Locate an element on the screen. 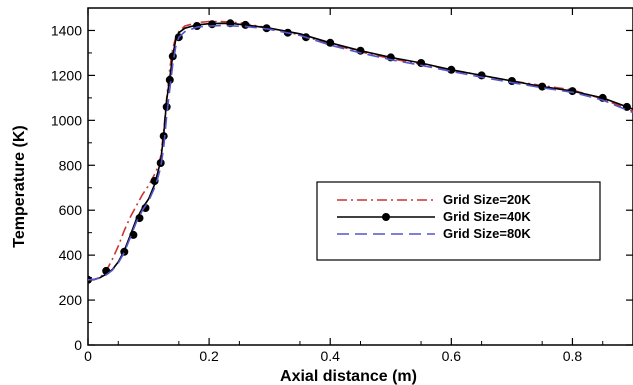  x-tick-label: 0.8 is located at coordinates (573, 356).